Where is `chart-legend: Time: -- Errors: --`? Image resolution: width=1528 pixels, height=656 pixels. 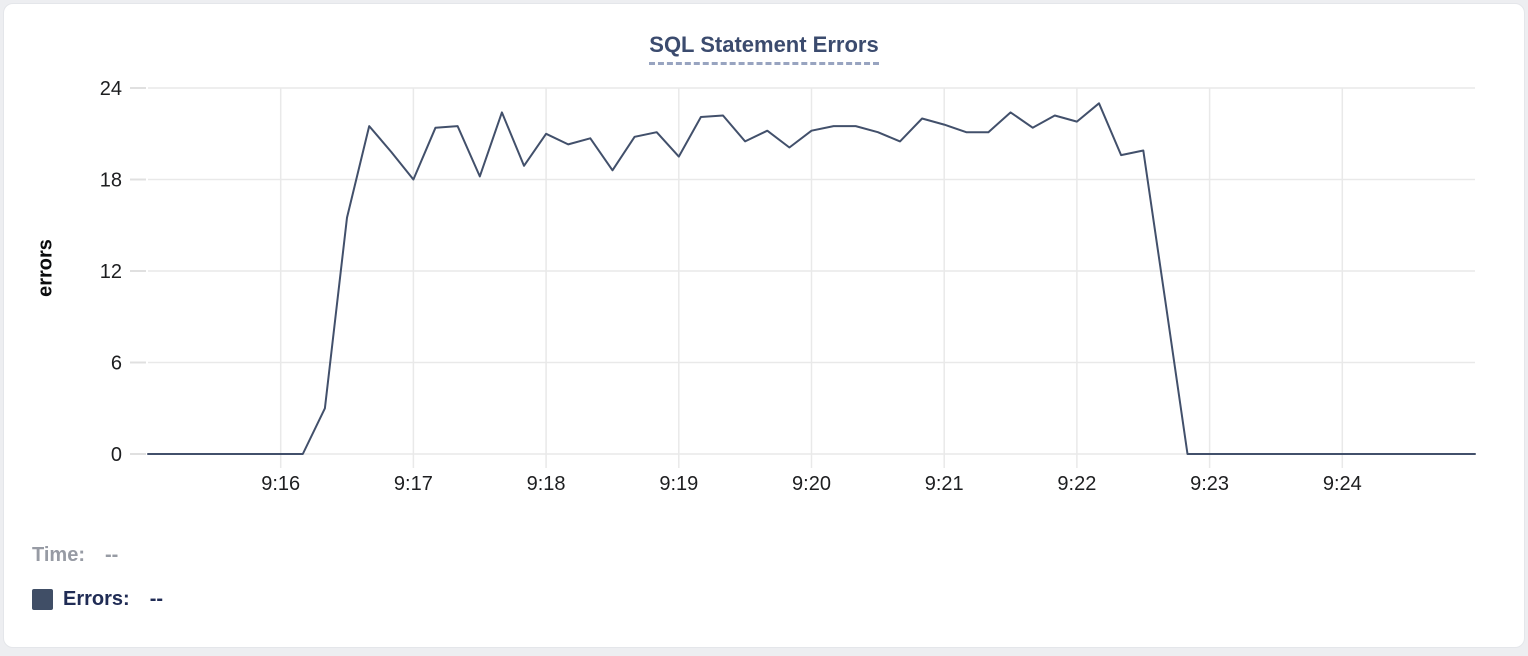
chart-legend: Time: -- Errors: -- is located at coordinates (97, 586).